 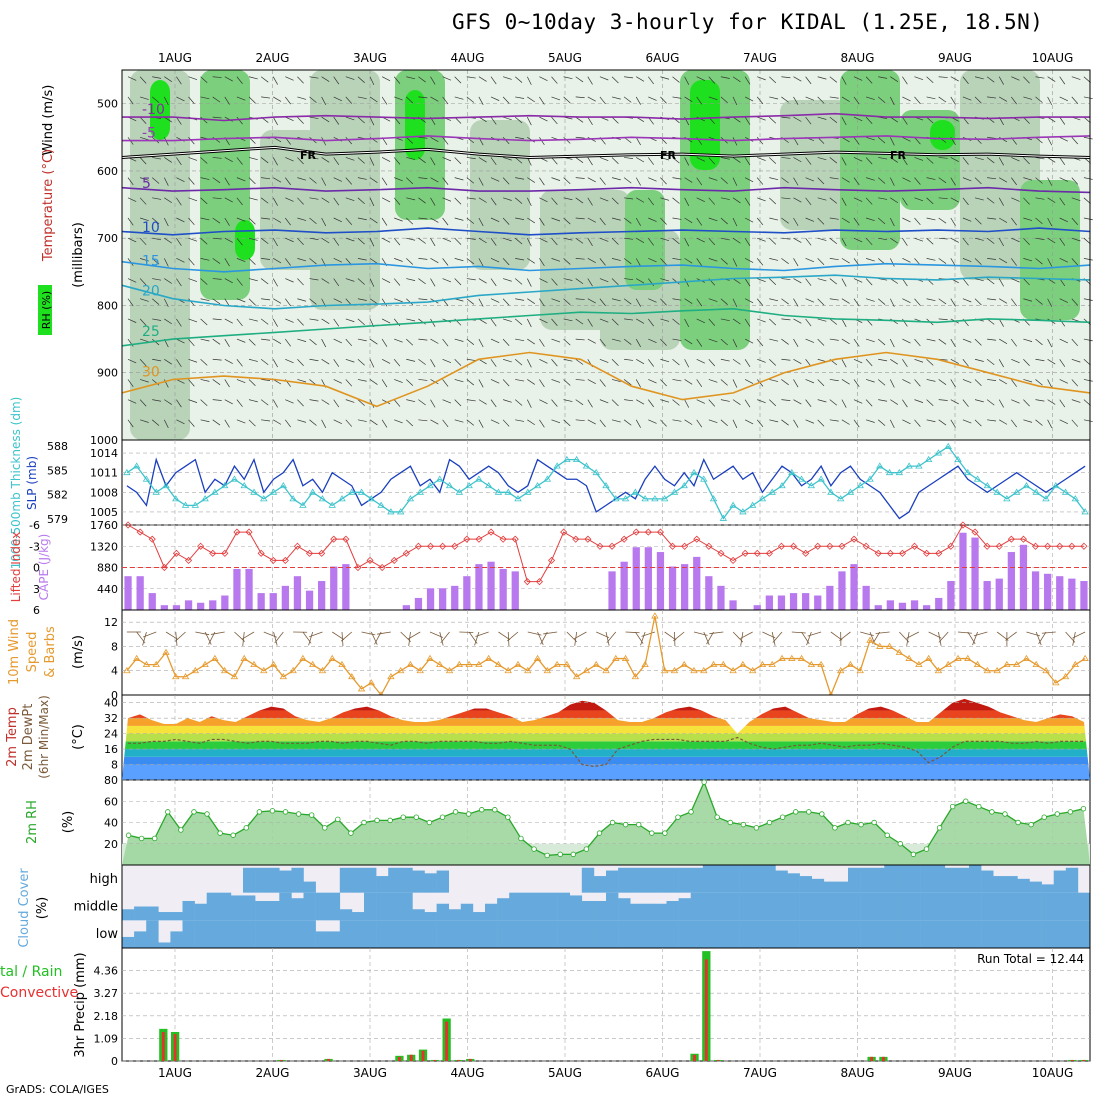 I want to click on temperature-band, so click(x=606, y=753).